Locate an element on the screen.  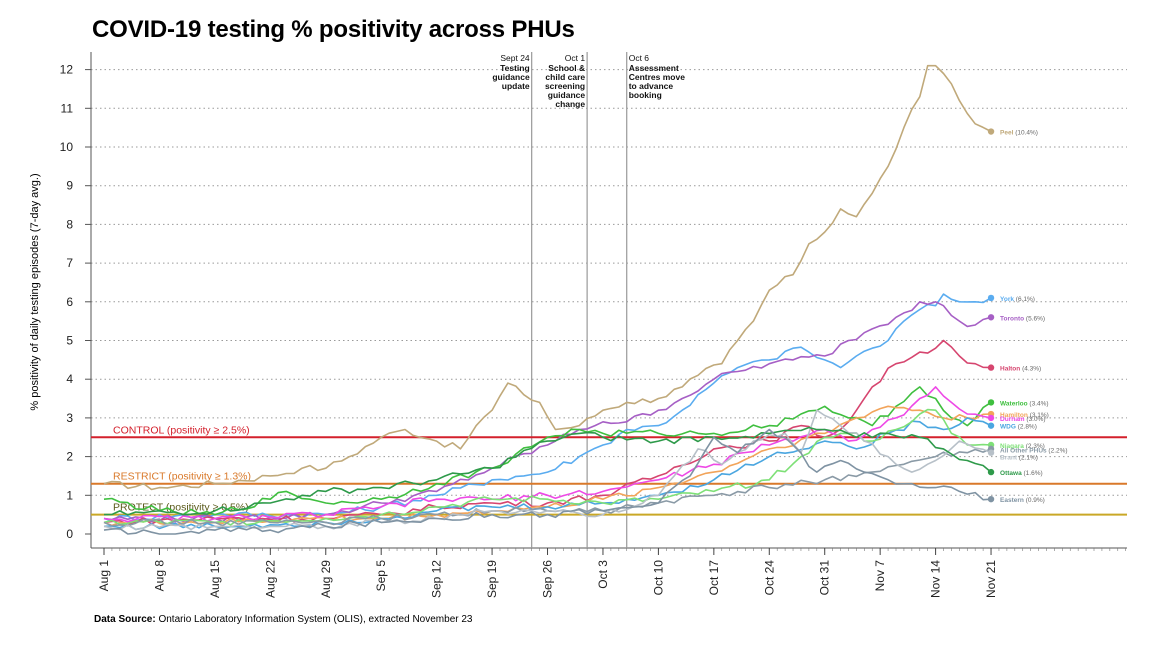
x-tick-label: Aug 8 is located at coordinates (159, 576).